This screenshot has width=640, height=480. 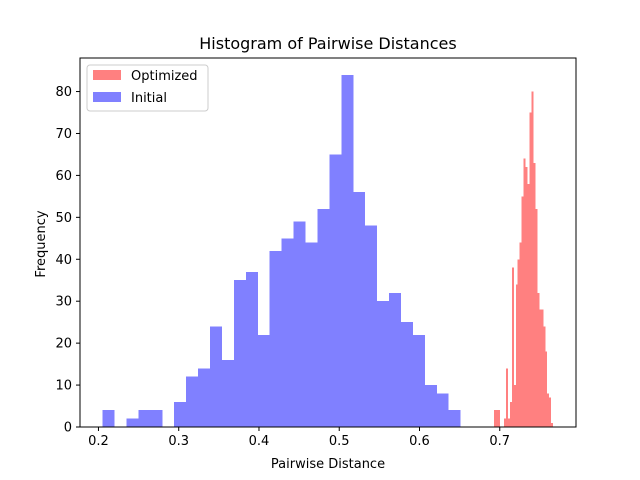 I want to click on y-tick-label: 0, so click(x=68, y=428).